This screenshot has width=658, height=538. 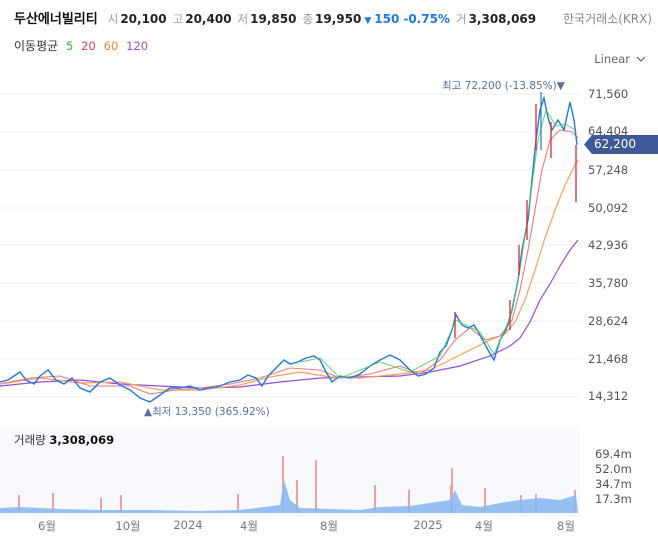 What do you see at coordinates (111, 46) in the screenshot?
I see `ma60-legend: 60` at bounding box center [111, 46].